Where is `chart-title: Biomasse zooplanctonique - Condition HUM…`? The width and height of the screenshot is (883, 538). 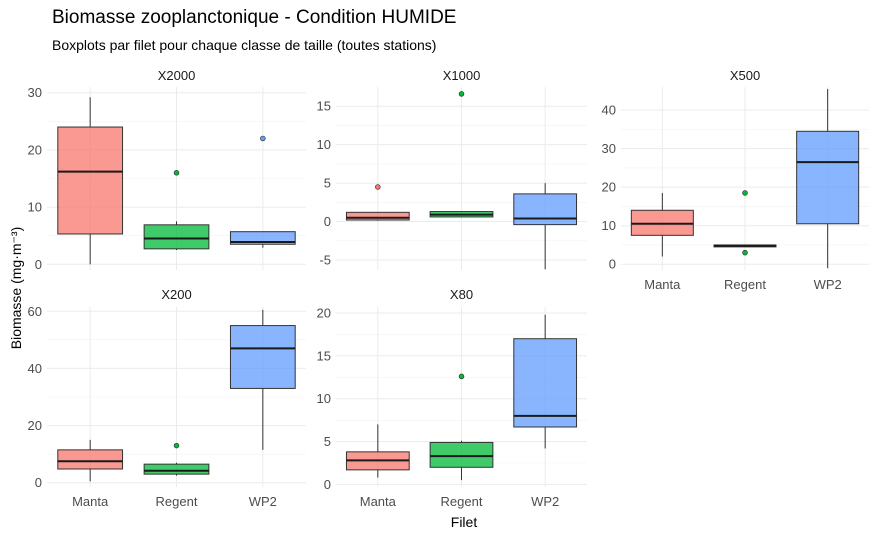 chart-title: Biomasse zooplanctonique - Condition HUM… is located at coordinates (254, 17).